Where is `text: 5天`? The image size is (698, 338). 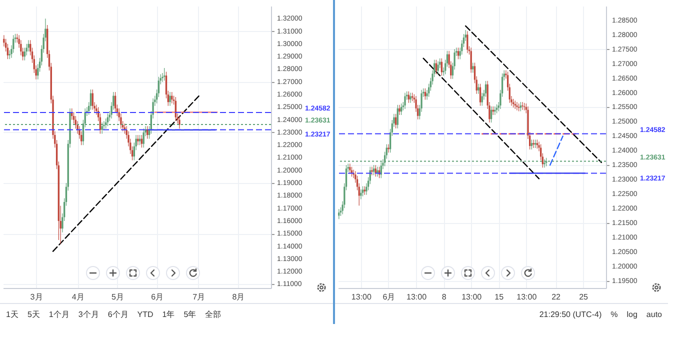
text: 5天 is located at coordinates (33, 314).